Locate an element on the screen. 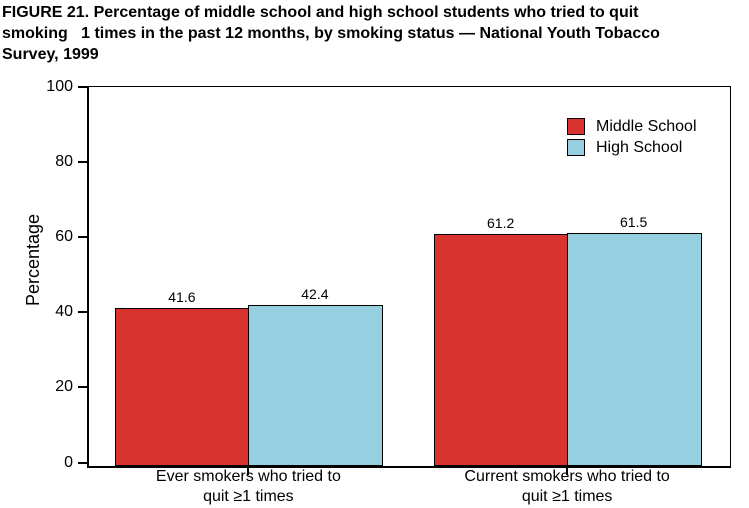 The width and height of the screenshot is (749, 508). y-axis-tick-label: 60 is located at coordinates (64, 237).